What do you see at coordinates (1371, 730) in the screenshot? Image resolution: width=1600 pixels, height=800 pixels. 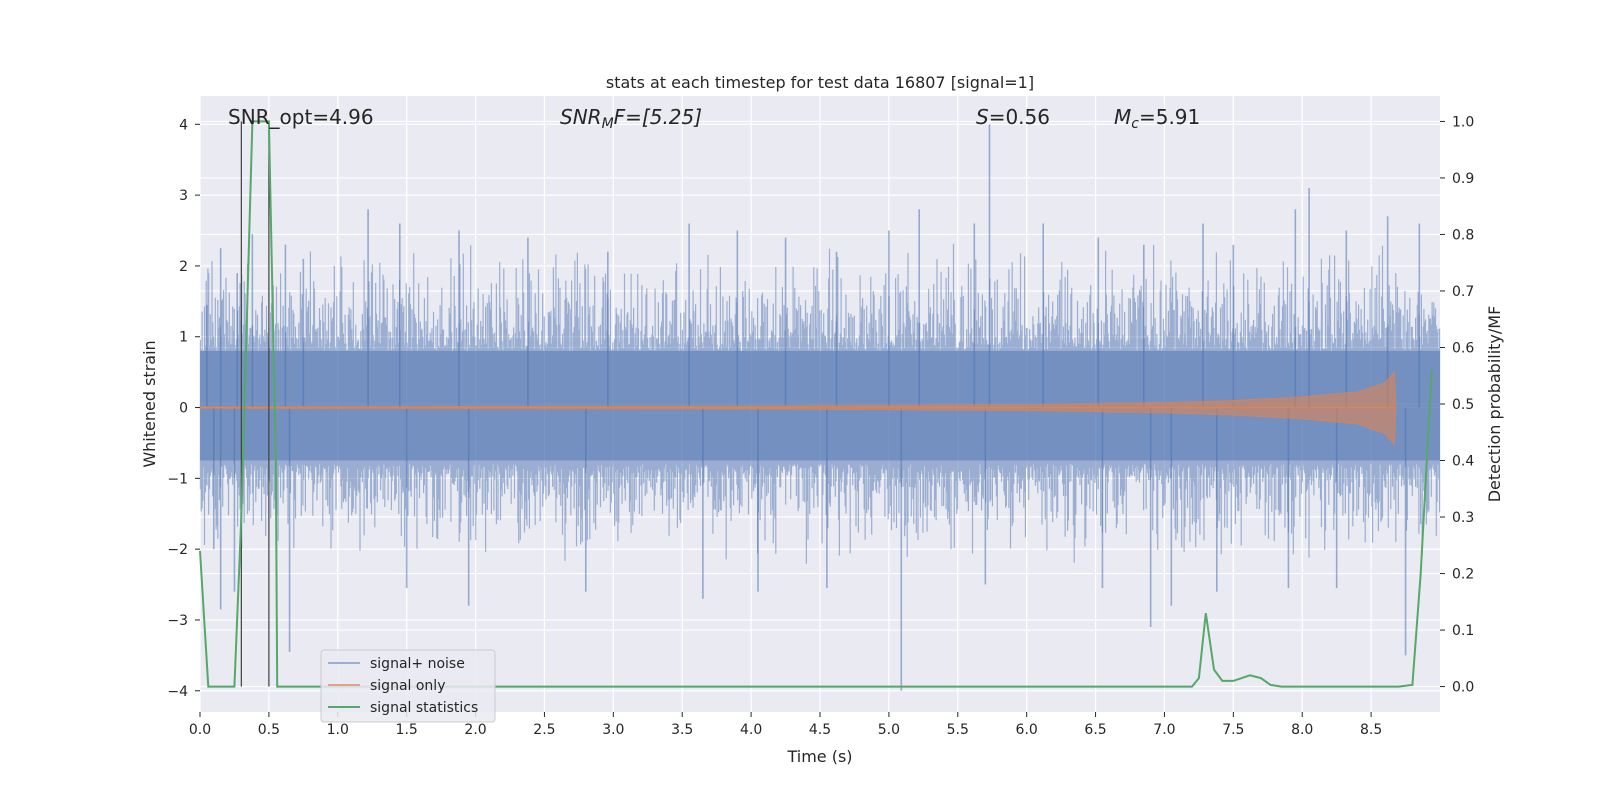 I see `x-tick-label-17: 8.5` at bounding box center [1371, 730].